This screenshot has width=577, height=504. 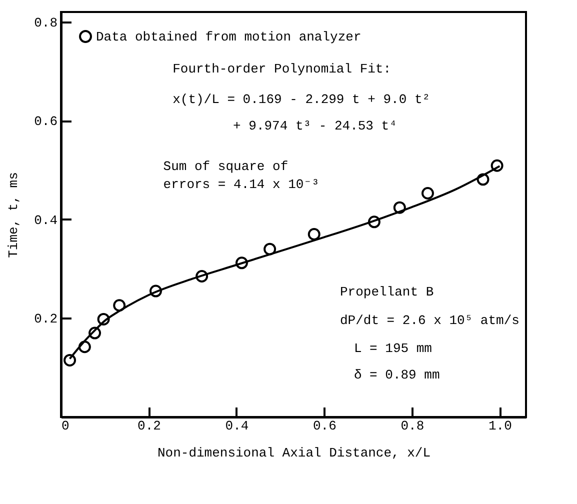 I want to click on x-tick-label: 0.2, so click(x=149, y=426).